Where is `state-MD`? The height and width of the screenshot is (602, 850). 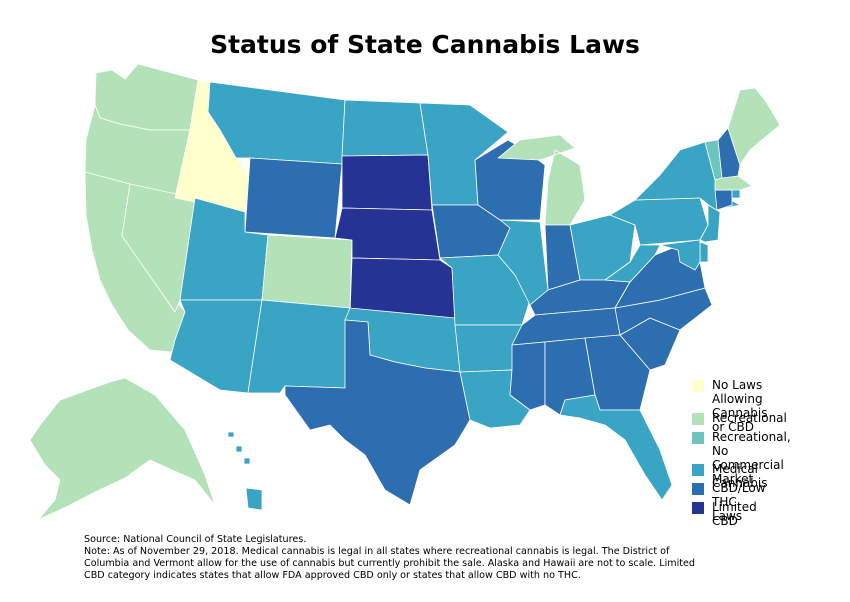 state-MD is located at coordinates (680, 255).